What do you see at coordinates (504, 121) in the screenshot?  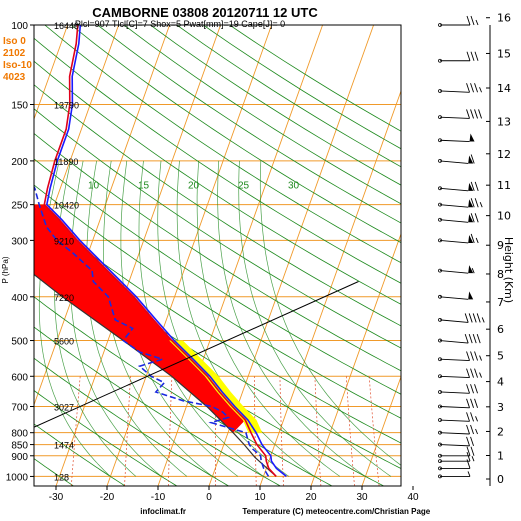 I see `height-tick-label: 13` at bounding box center [504, 121].